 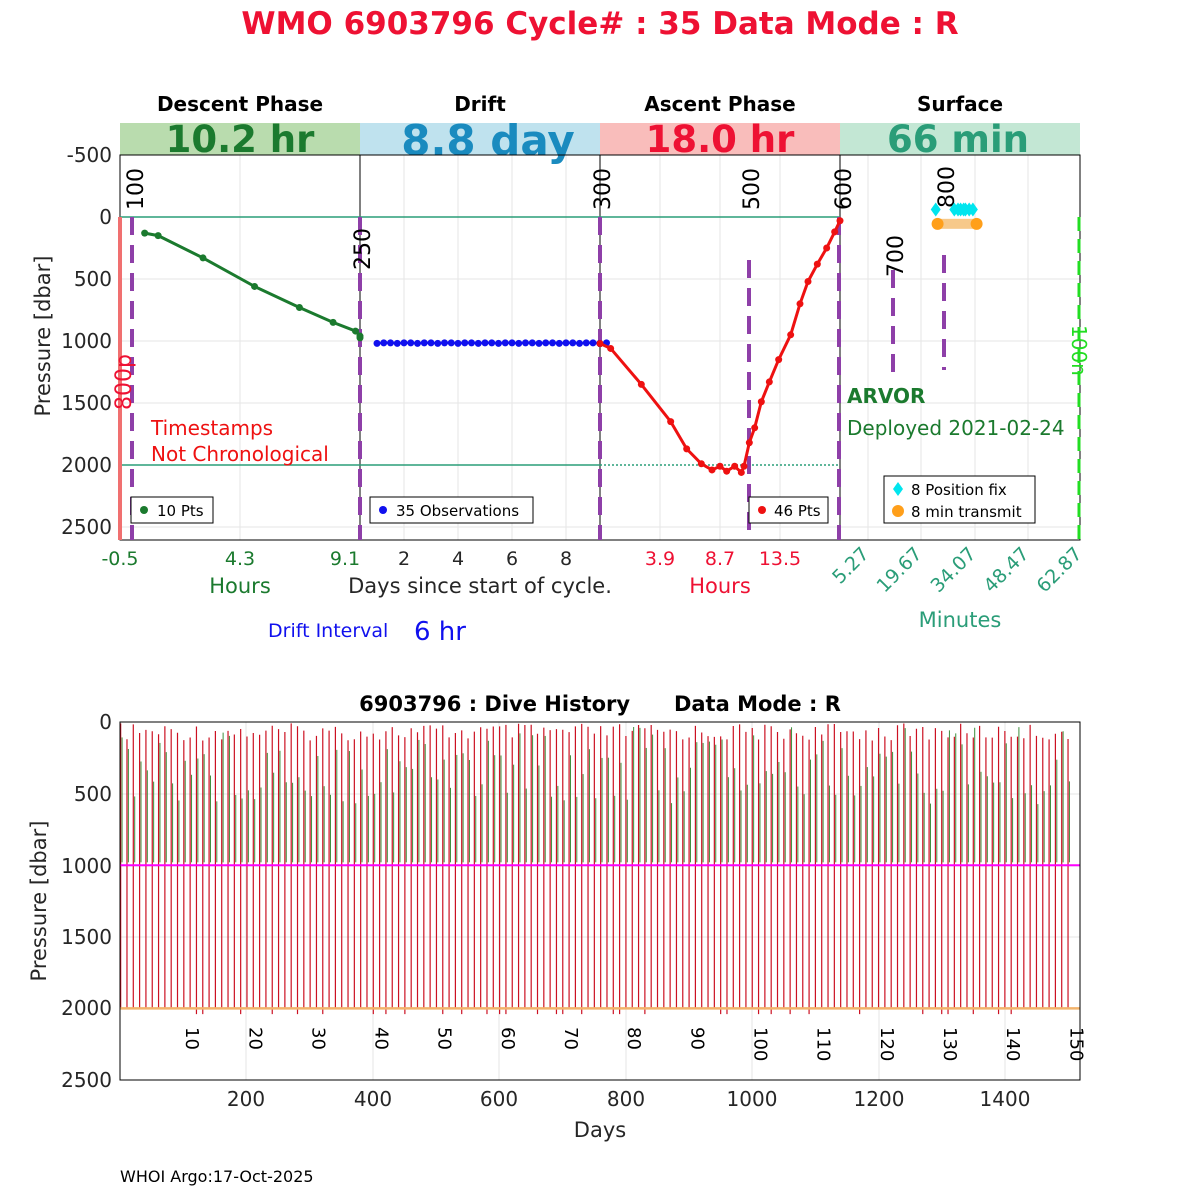 I want to click on cycle-number-label: 110, so click(x=823, y=1044).